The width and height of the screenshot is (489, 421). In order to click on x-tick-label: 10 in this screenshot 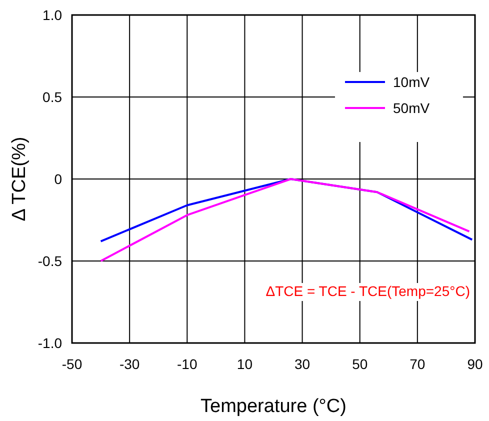, I will do `click(244, 364)`.